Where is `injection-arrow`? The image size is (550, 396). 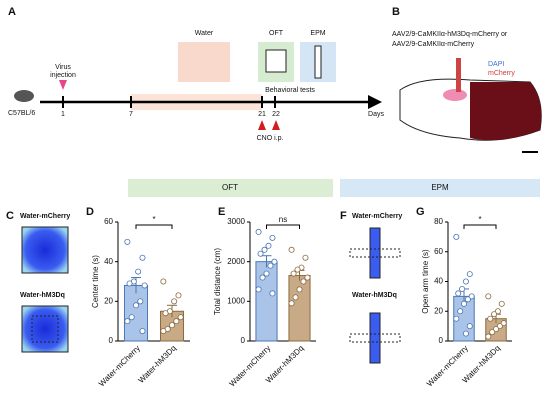 injection-arrow is located at coordinates (63, 85).